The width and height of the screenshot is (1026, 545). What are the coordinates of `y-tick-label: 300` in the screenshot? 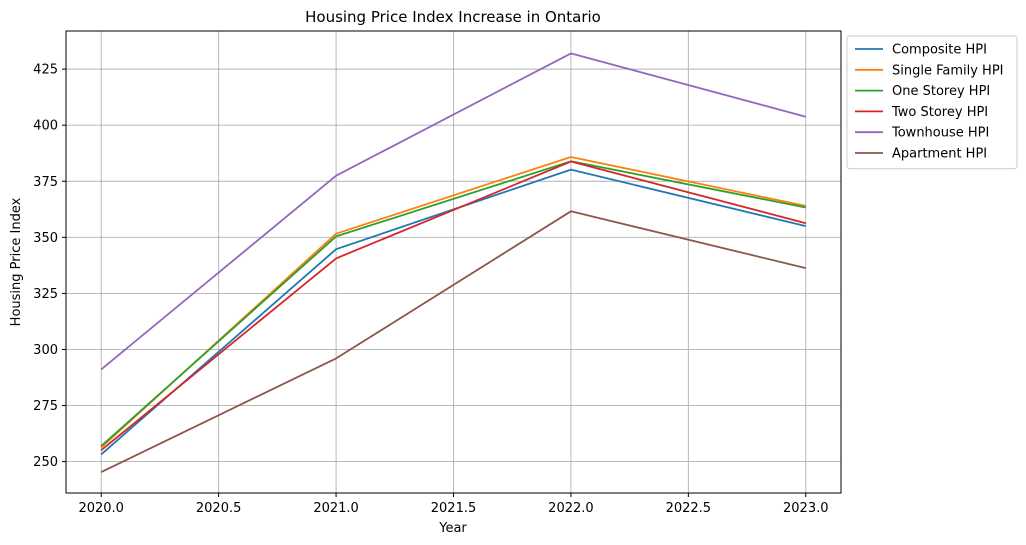 It's located at (45, 350).